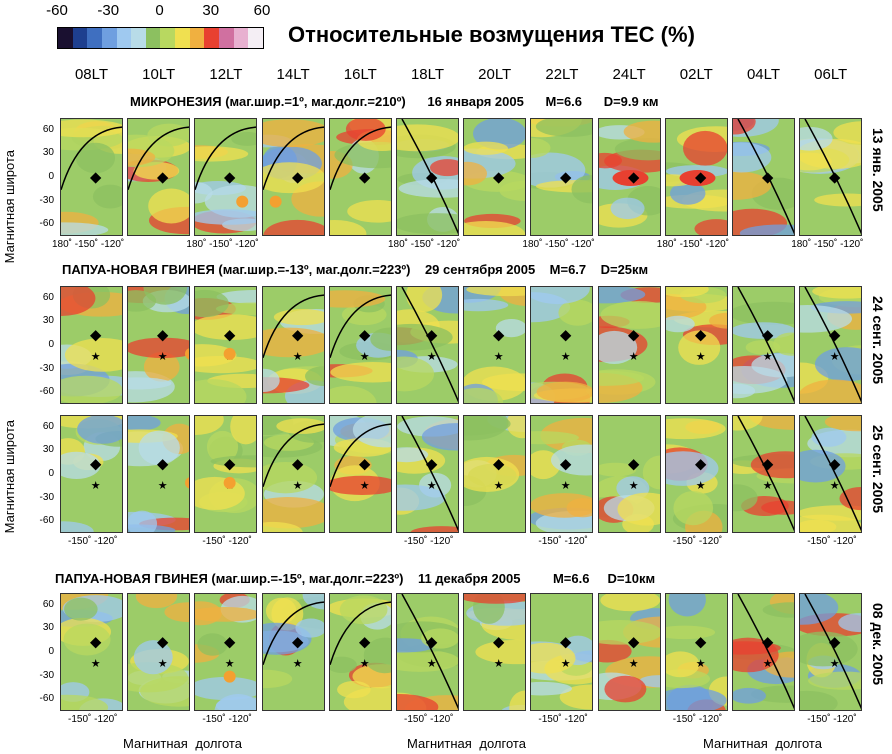  What do you see at coordinates (762, 743) in the screenshot?
I see `x-axis-label-3: Магнитная долгота` at bounding box center [762, 743].